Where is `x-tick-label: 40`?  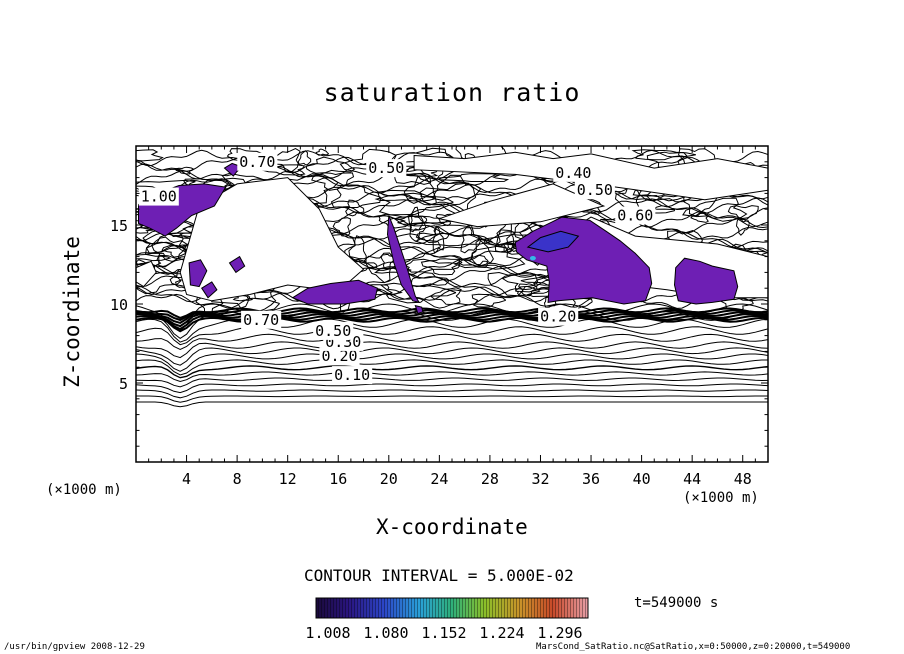
x-tick-label: 40 is located at coordinates (642, 479).